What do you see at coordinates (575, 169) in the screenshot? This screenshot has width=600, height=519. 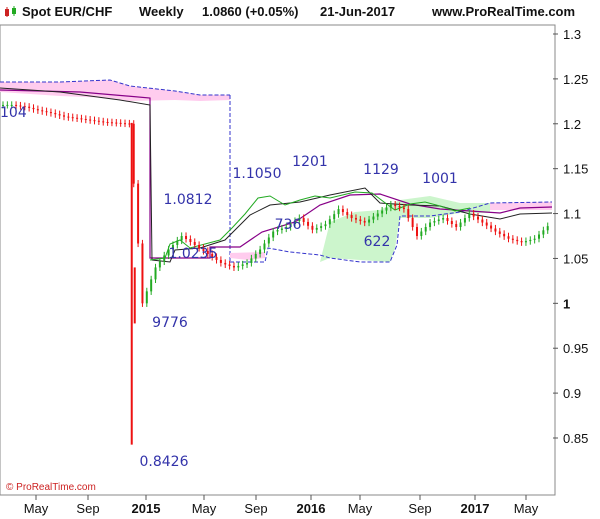 I see `y-tick-label: 1.15` at bounding box center [575, 169].